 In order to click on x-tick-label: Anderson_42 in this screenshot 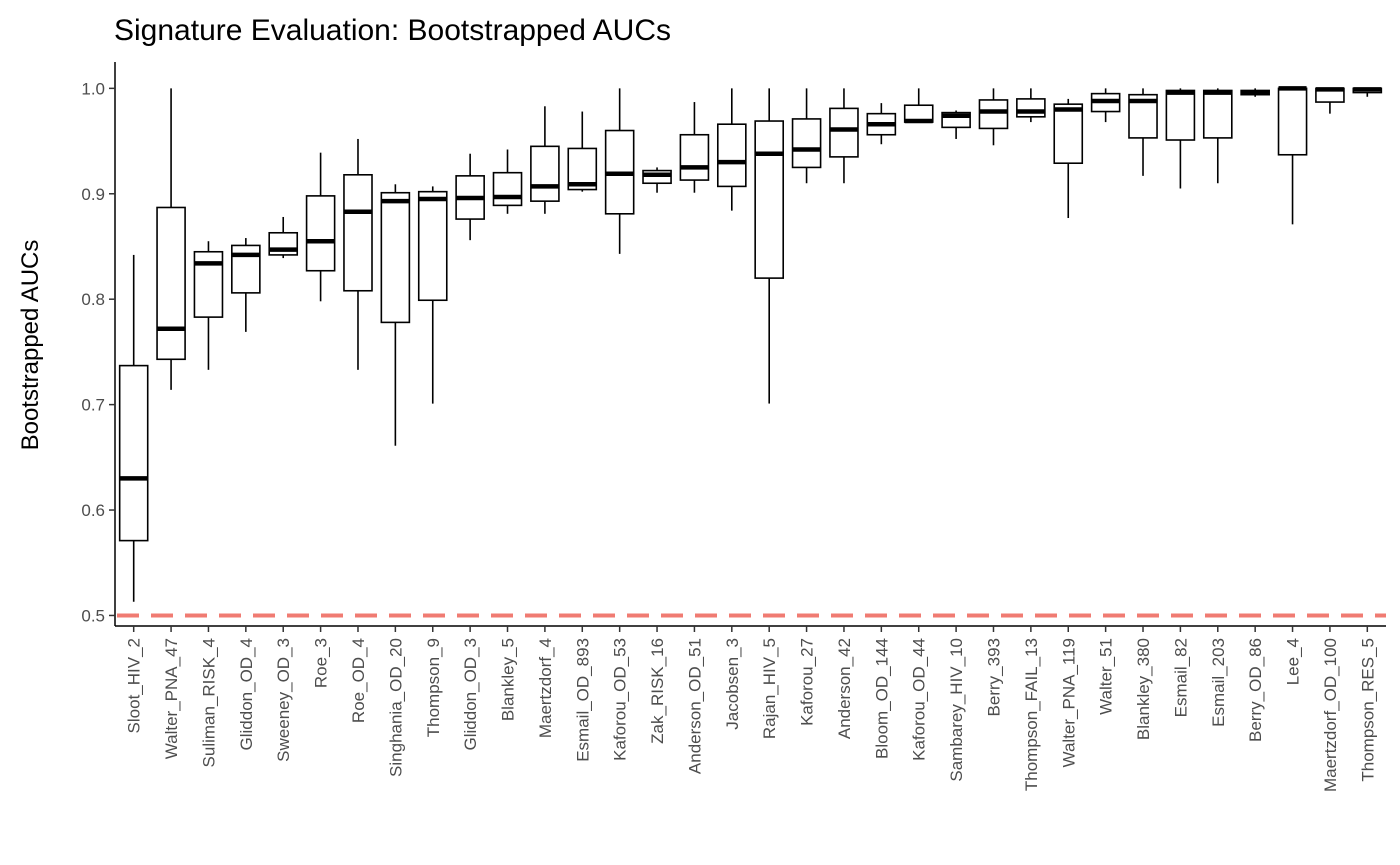, I will do `click(844, 688)`.